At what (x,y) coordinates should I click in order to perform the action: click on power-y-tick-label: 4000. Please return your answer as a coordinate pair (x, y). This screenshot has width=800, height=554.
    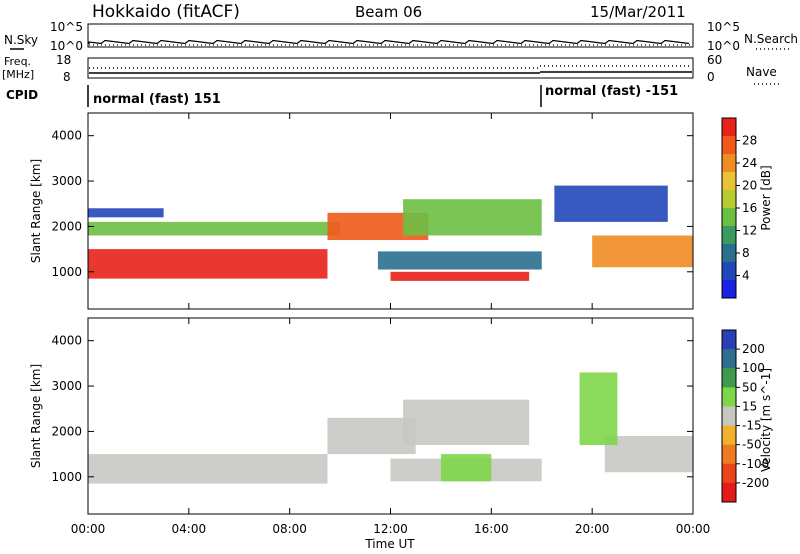
    Looking at the image, I should click on (66, 136).